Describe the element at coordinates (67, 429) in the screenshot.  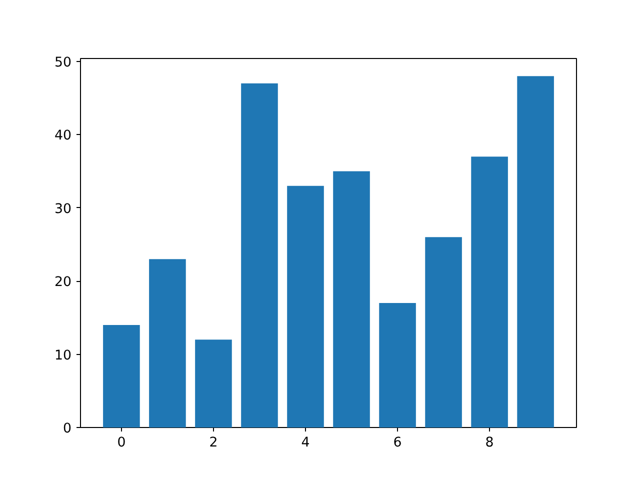
I see `y-tick-label: 0` at that location.